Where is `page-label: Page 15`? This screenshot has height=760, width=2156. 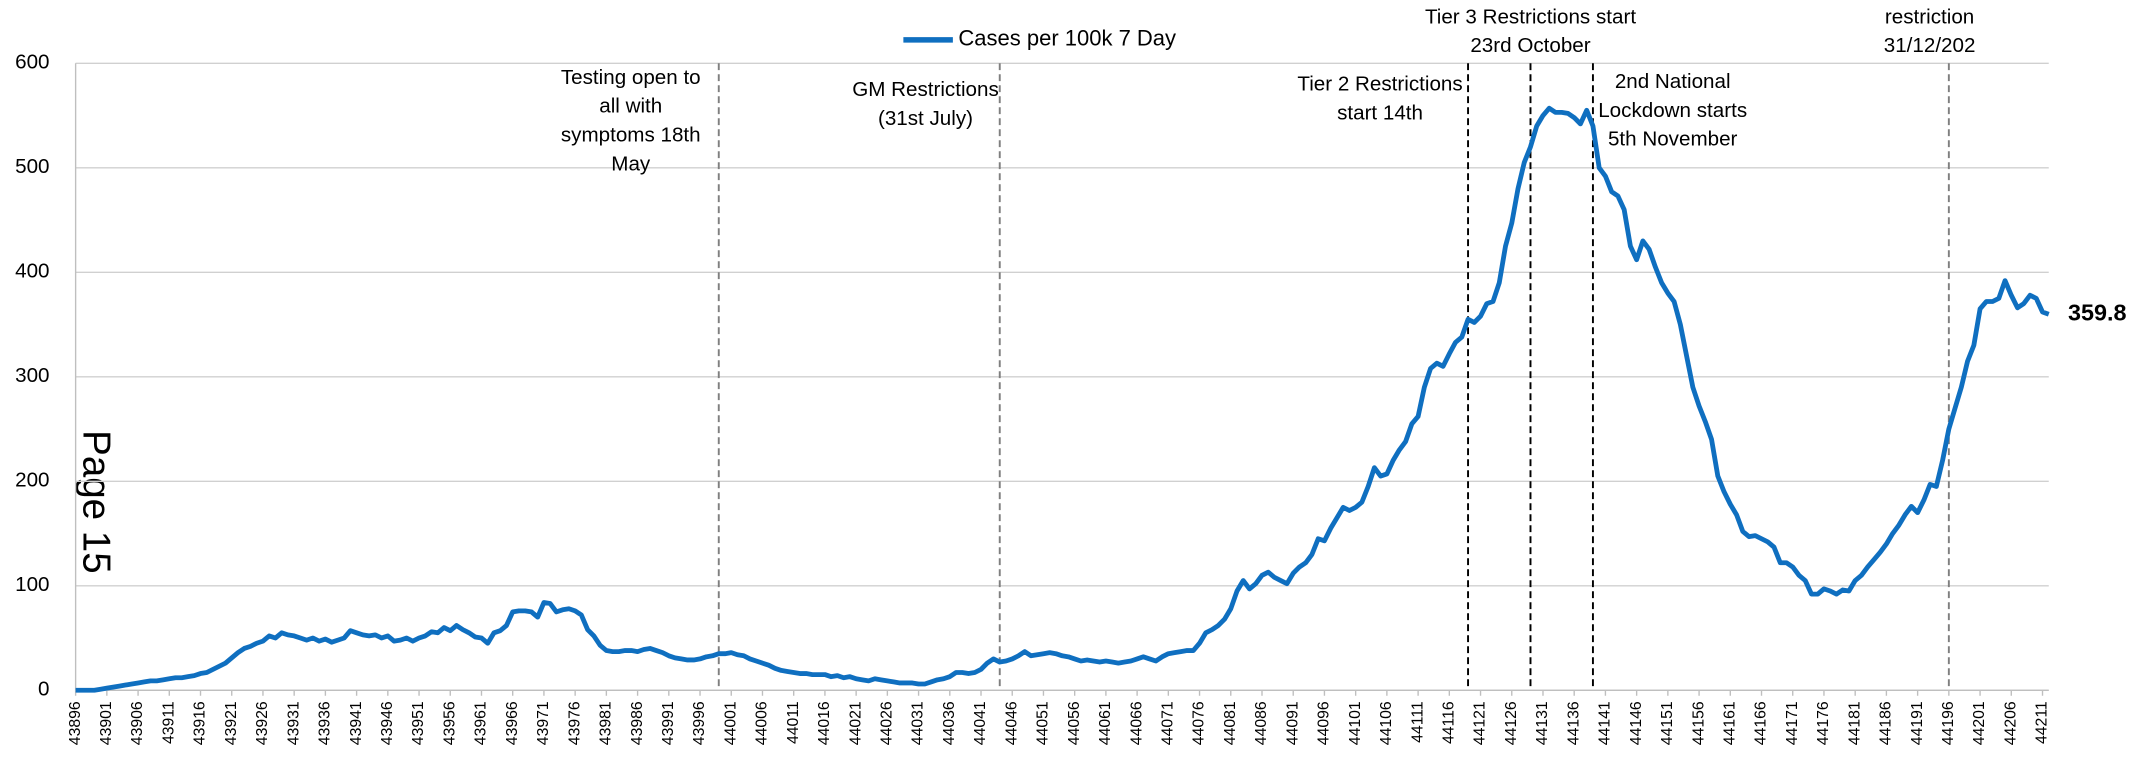 page-label: Page 15 is located at coordinates (95, 501).